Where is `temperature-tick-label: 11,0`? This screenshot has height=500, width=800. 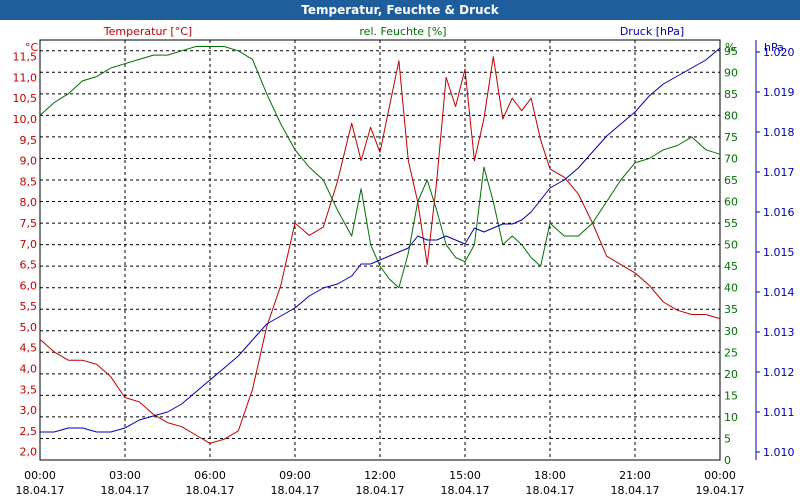
temperature-tick-label: 11,0 is located at coordinates (25, 77).